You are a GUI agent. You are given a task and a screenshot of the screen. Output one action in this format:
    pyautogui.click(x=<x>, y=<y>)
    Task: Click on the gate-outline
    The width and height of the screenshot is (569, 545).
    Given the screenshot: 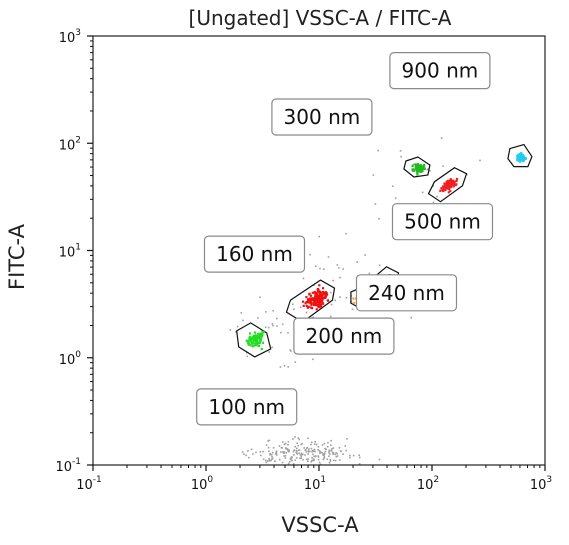 What is the action you would take?
    pyautogui.click(x=520, y=155)
    